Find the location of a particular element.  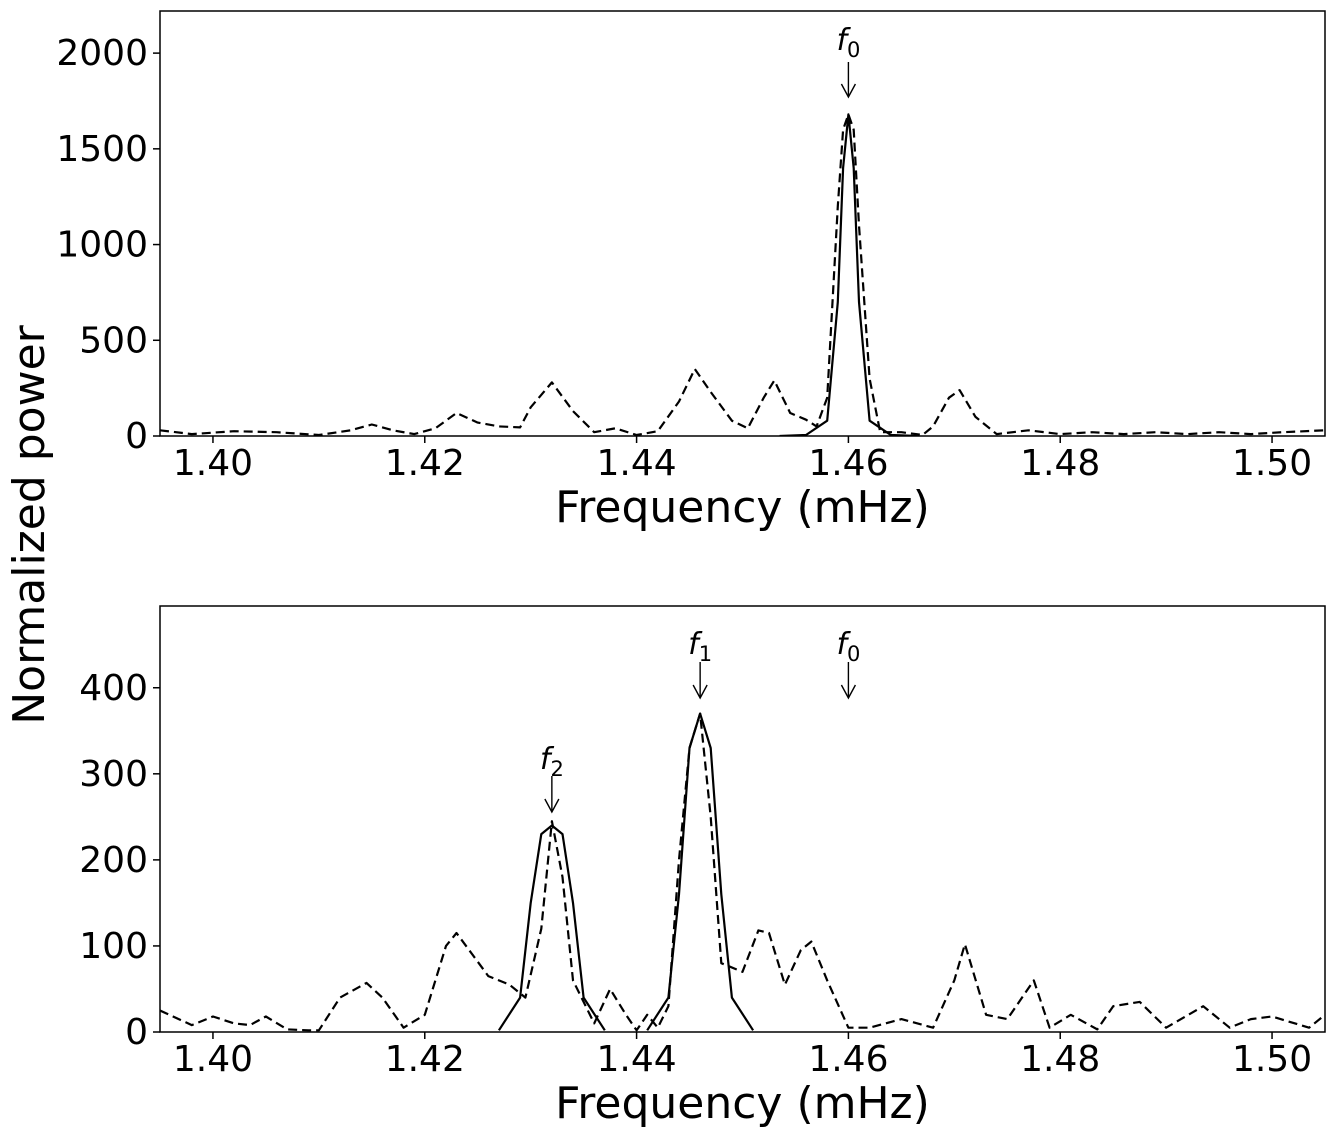

y-tick-label: 1000 is located at coordinates (102, 245).